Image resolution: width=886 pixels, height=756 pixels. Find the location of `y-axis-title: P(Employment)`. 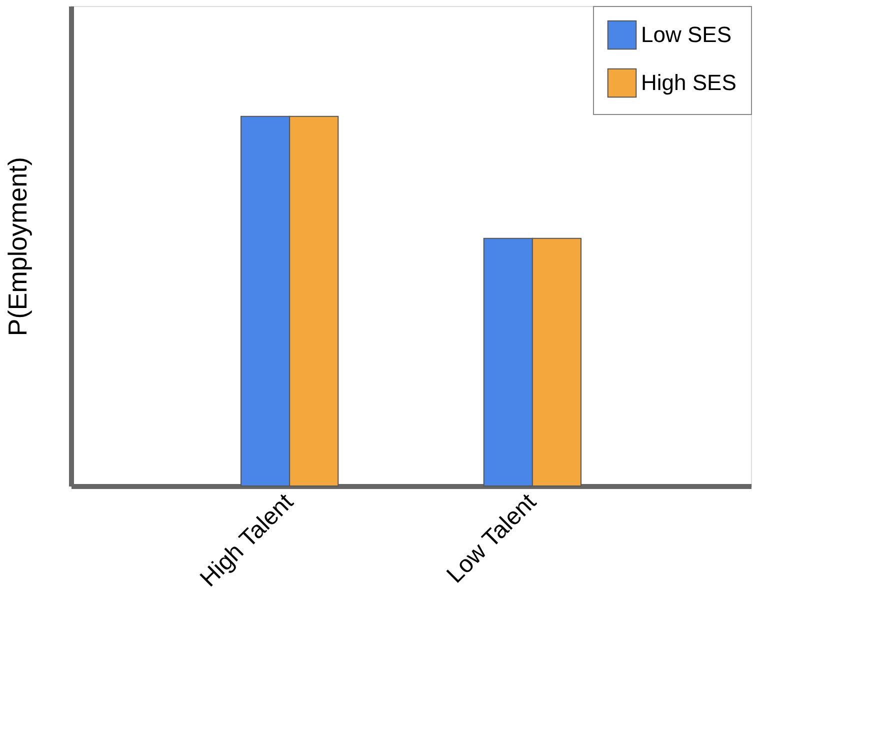

y-axis-title: P(Employment) is located at coordinates (17, 246).